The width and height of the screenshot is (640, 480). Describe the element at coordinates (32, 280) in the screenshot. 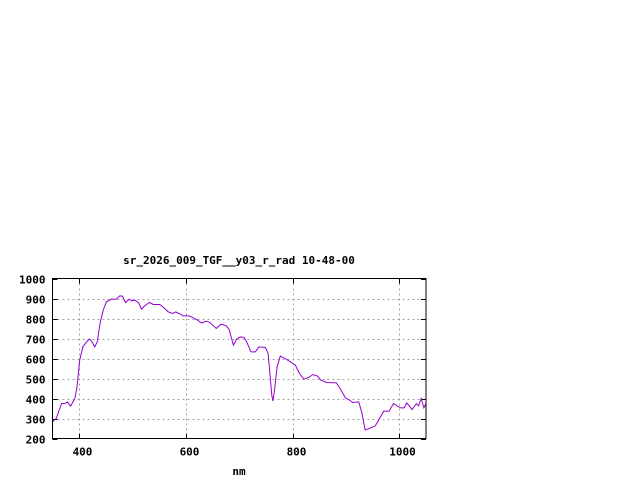

I see `y-tick-label: 1000` at that location.